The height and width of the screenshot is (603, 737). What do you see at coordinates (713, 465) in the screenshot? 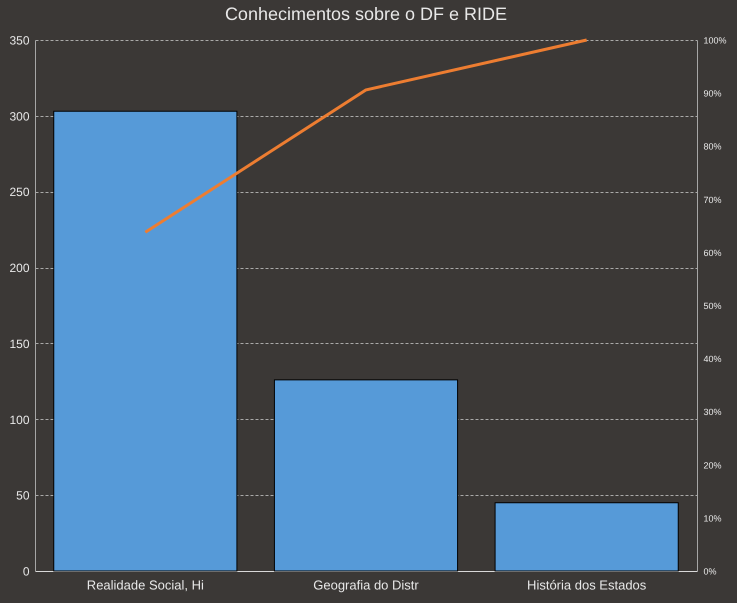
I see `y2-tick-label: 20%` at bounding box center [713, 465].